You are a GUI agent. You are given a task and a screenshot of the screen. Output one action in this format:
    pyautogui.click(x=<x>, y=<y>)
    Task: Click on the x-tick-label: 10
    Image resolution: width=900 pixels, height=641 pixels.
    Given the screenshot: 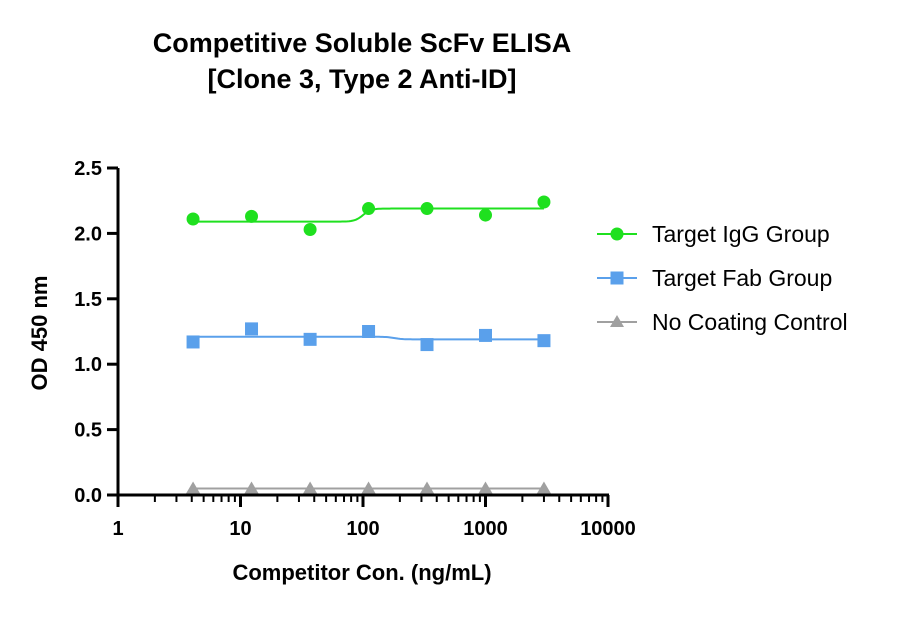 What is the action you would take?
    pyautogui.click(x=240, y=529)
    